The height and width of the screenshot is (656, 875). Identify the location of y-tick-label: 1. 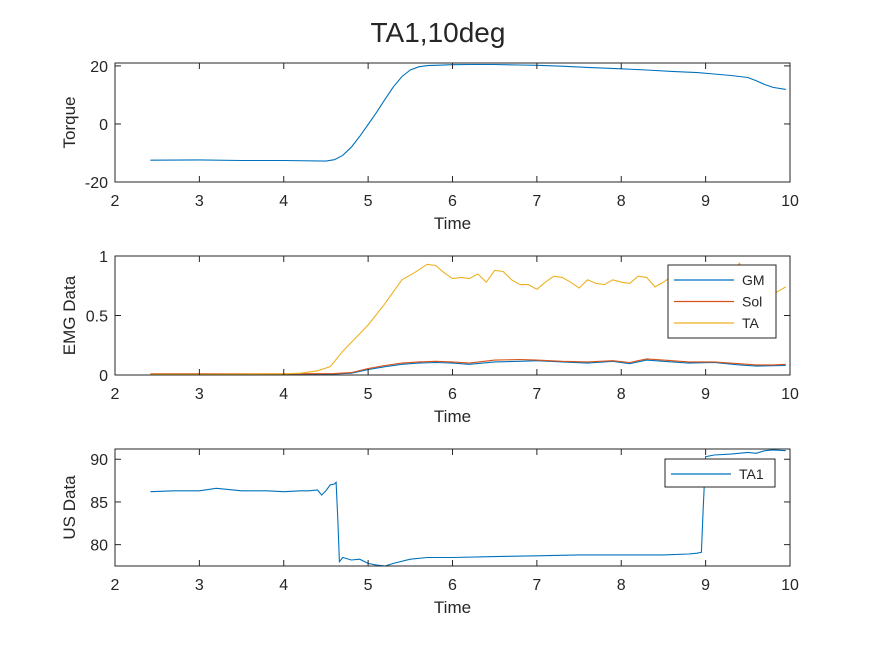
(103, 257).